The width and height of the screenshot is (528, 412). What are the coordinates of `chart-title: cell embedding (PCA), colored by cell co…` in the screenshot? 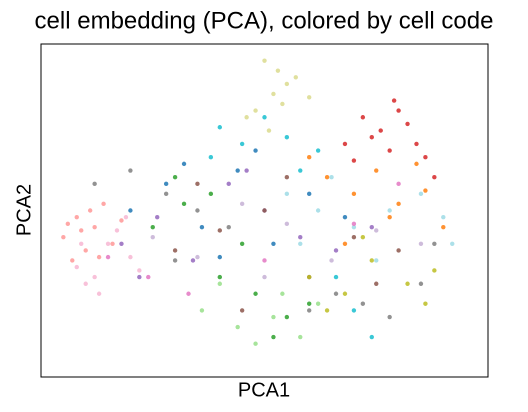 It's located at (264, 20).